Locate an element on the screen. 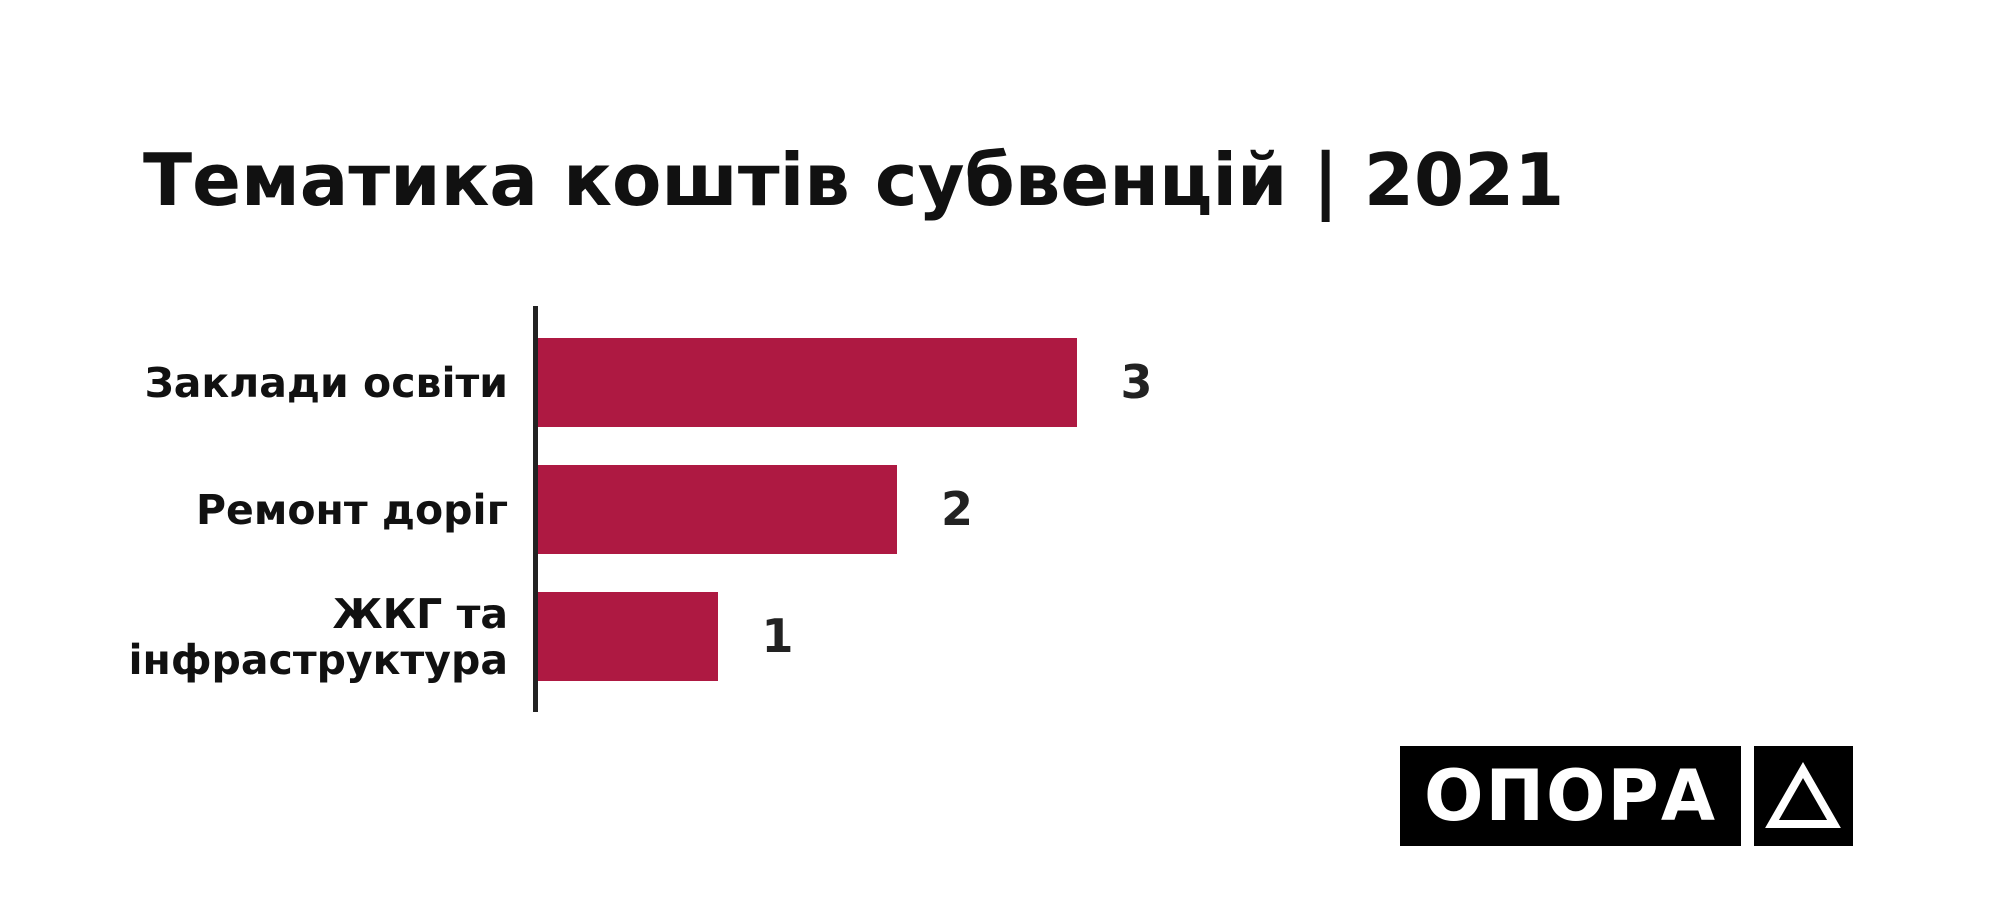 The width and height of the screenshot is (2000, 900). value-label: 3 is located at coordinates (1136, 381).